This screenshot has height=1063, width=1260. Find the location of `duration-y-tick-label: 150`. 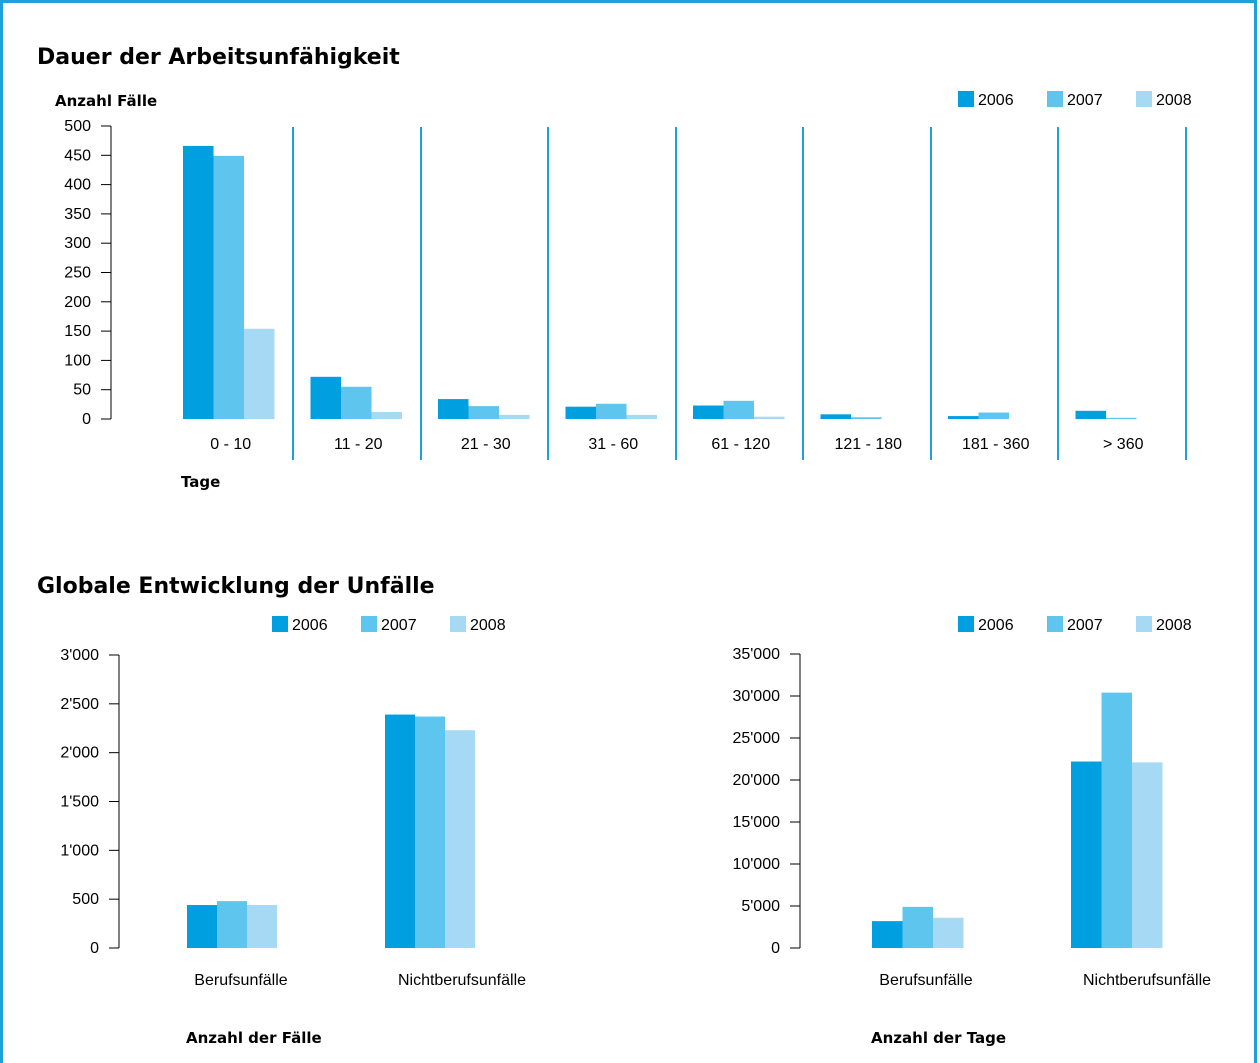

duration-y-tick-label: 150 is located at coordinates (77, 331).